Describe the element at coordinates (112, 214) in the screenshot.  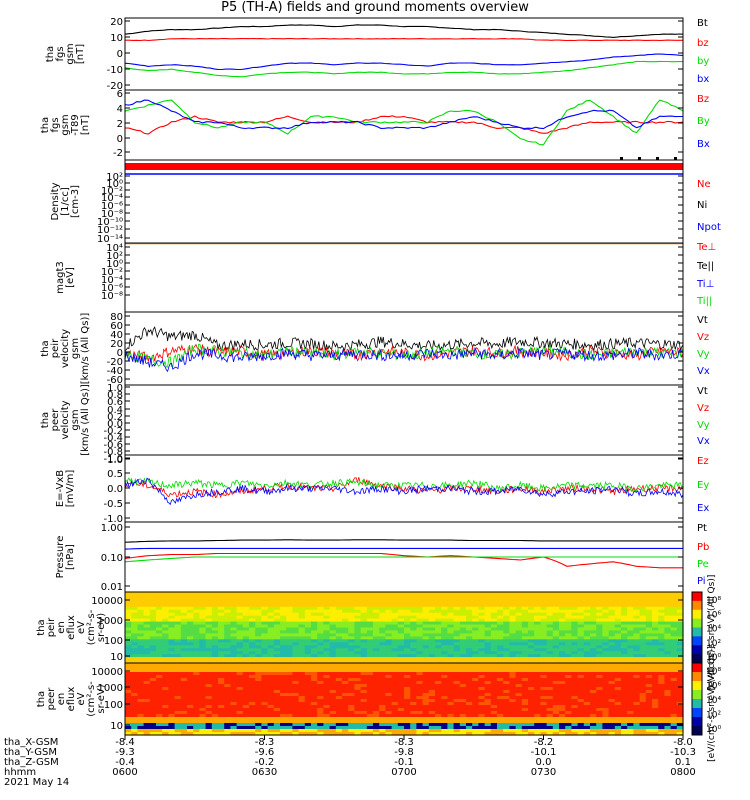
I see `y-tick-label: 10⁻⁸` at that location.